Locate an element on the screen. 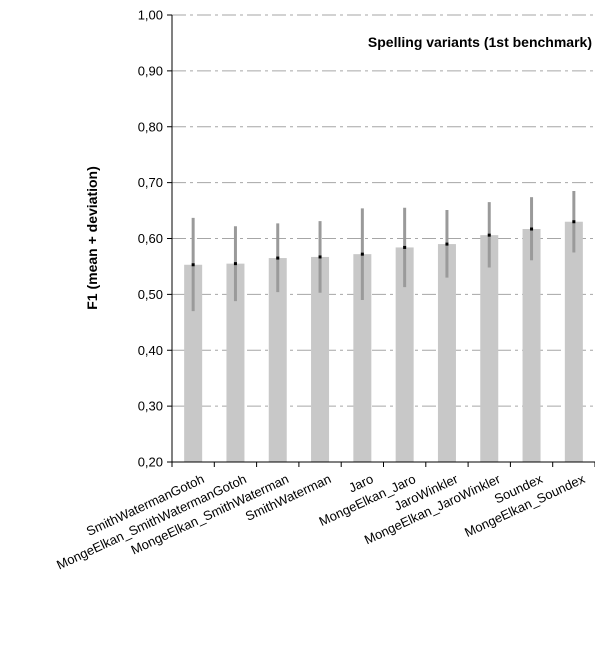 This screenshot has height=663, width=595. y-tick-label: 0,30 is located at coordinates (150, 406).